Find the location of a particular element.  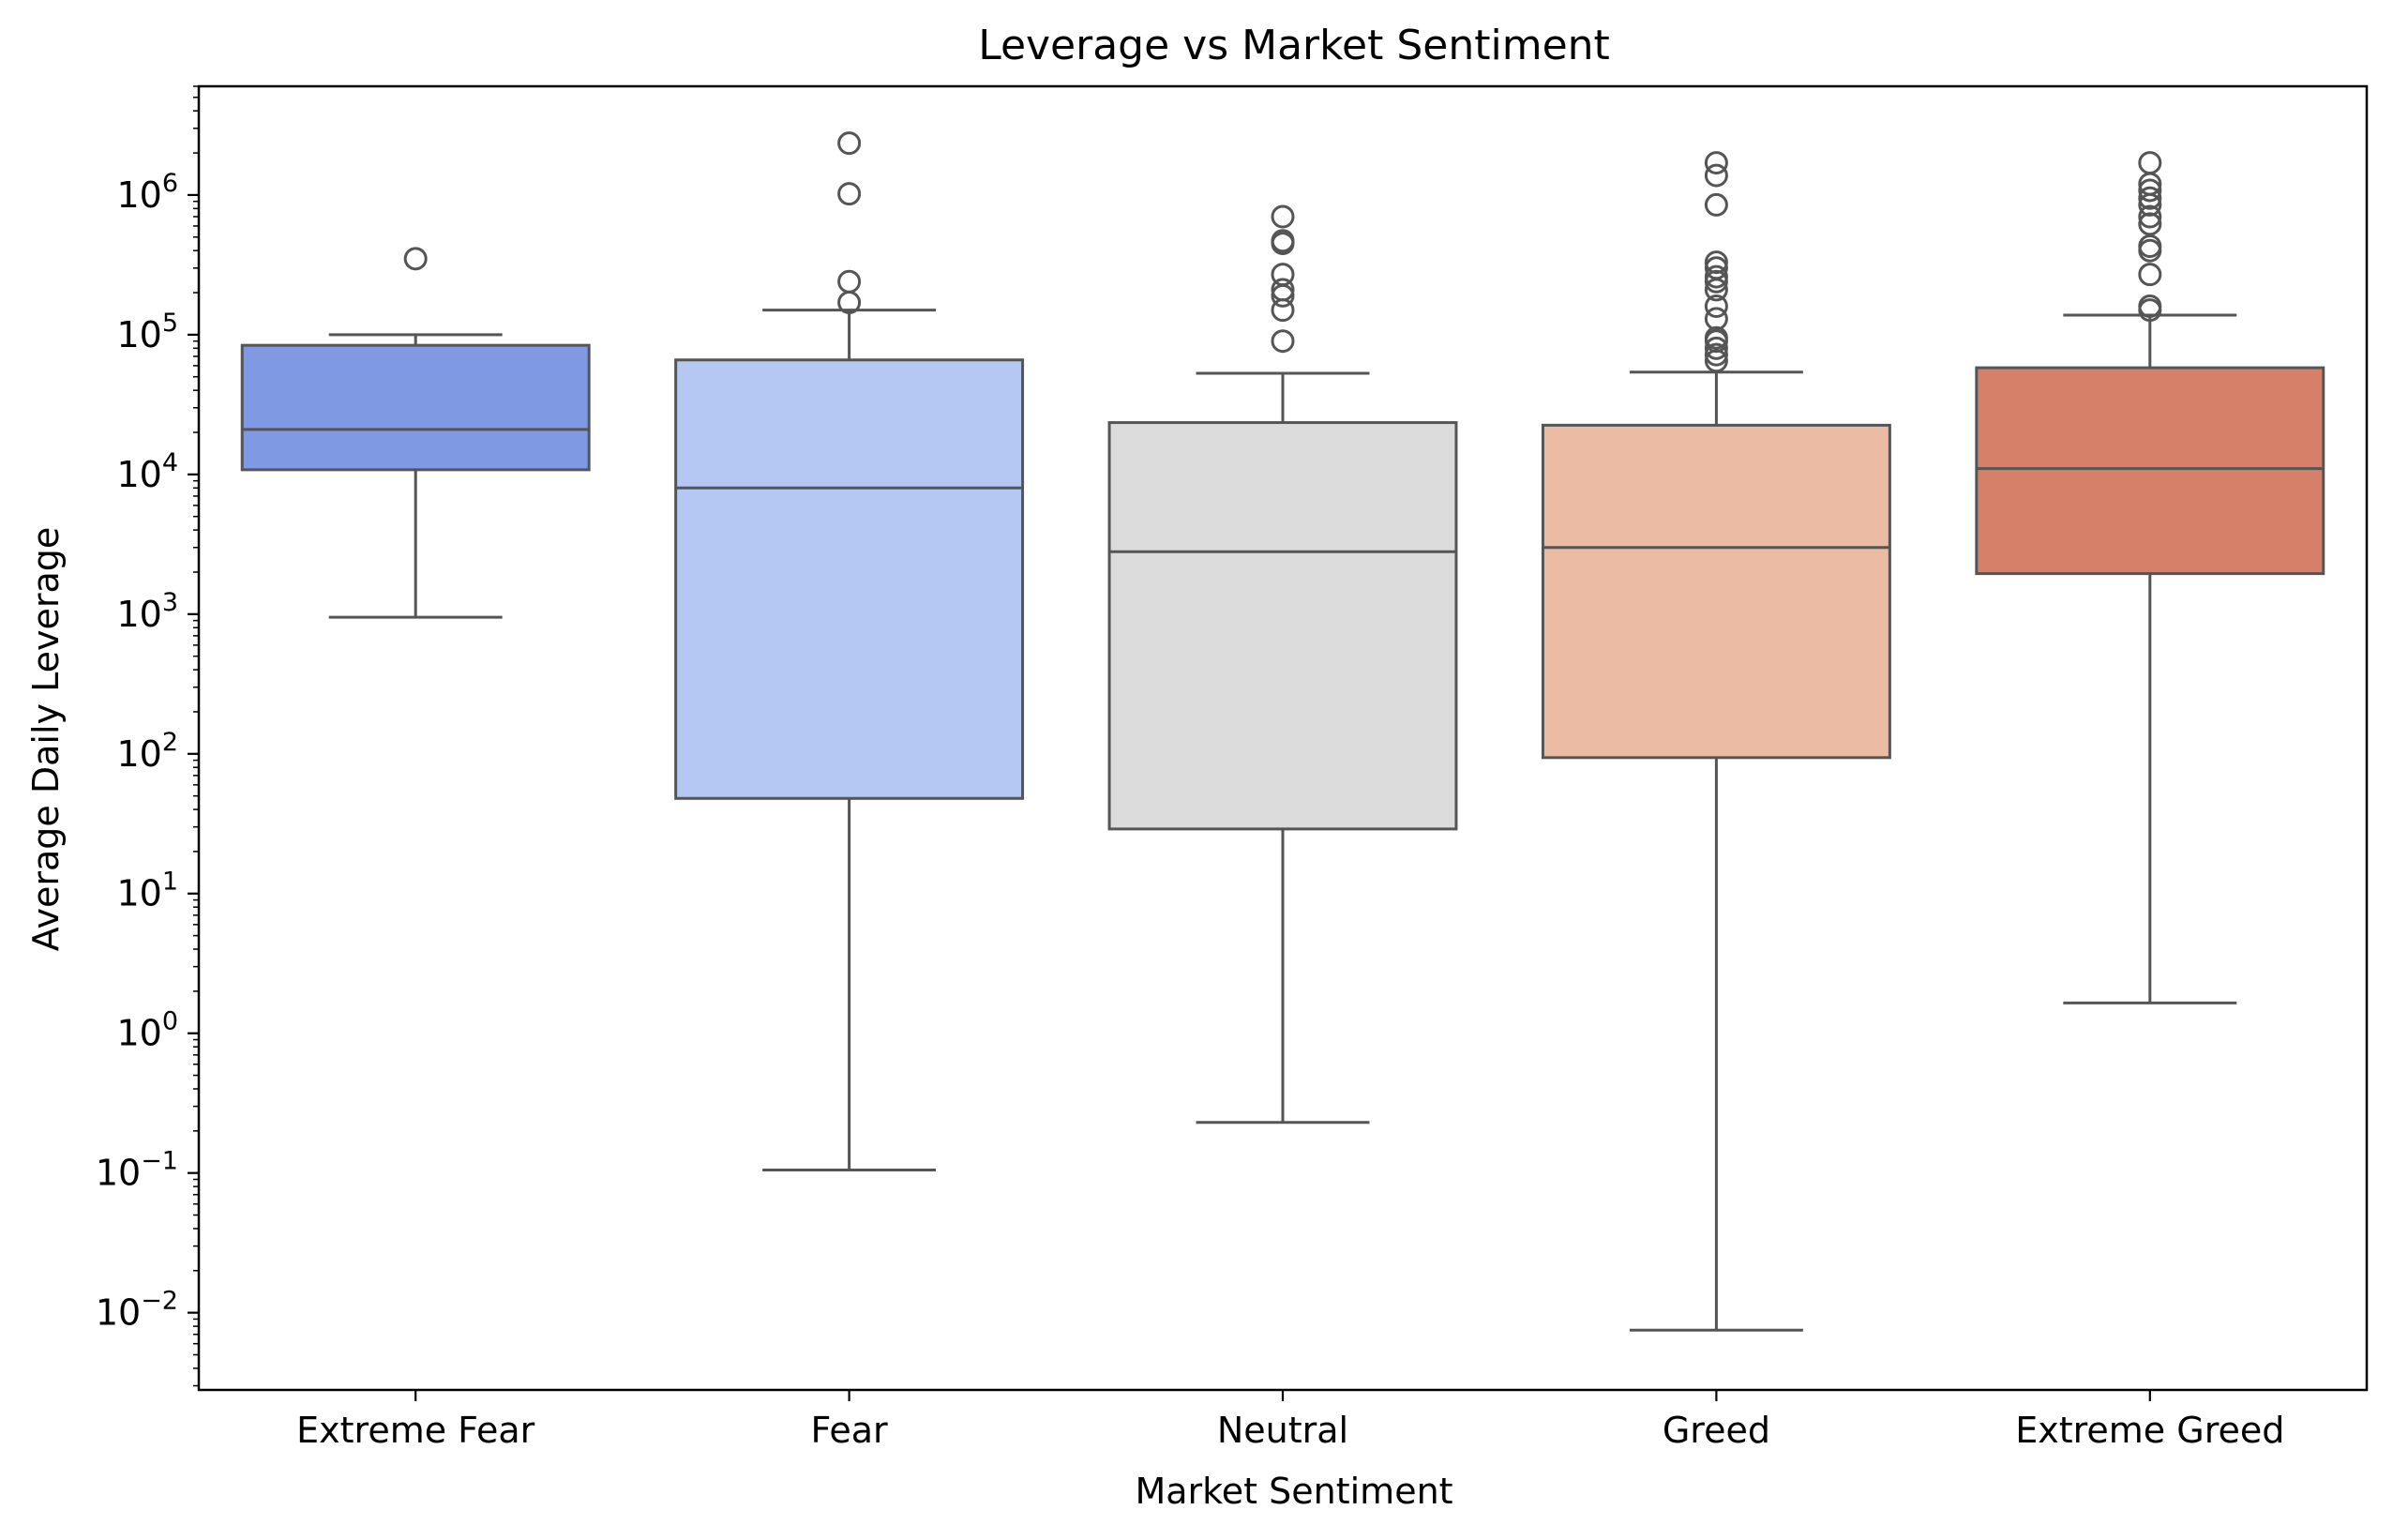

y-tick-label: 10⁰ is located at coordinates (147, 1030).